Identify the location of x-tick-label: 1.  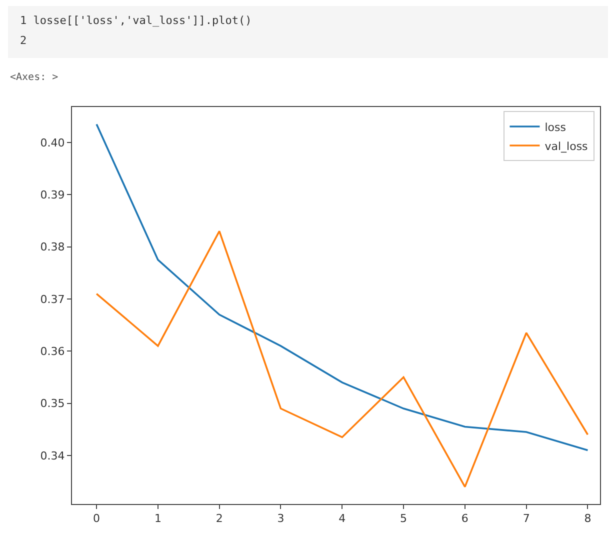
(158, 519).